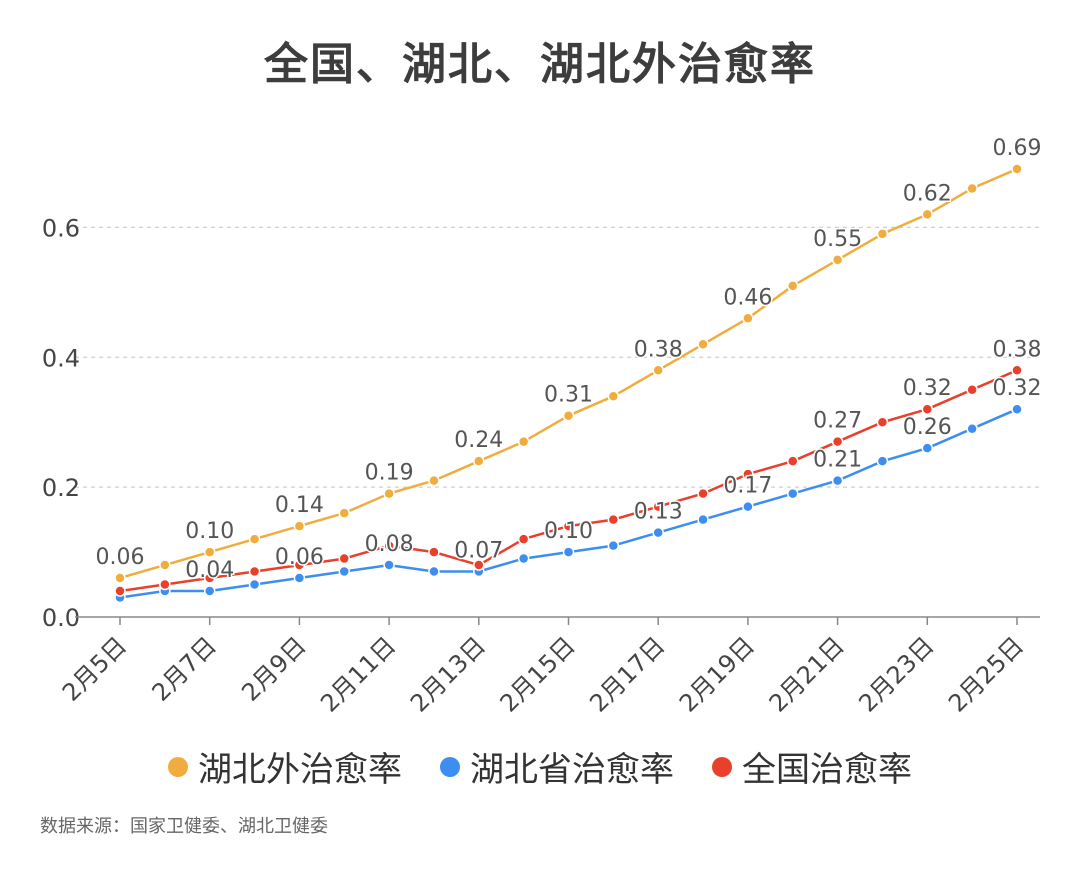 The width and height of the screenshot is (1080, 876). I want to click on x-tick-label-8: 2月21日, so click(807, 674).